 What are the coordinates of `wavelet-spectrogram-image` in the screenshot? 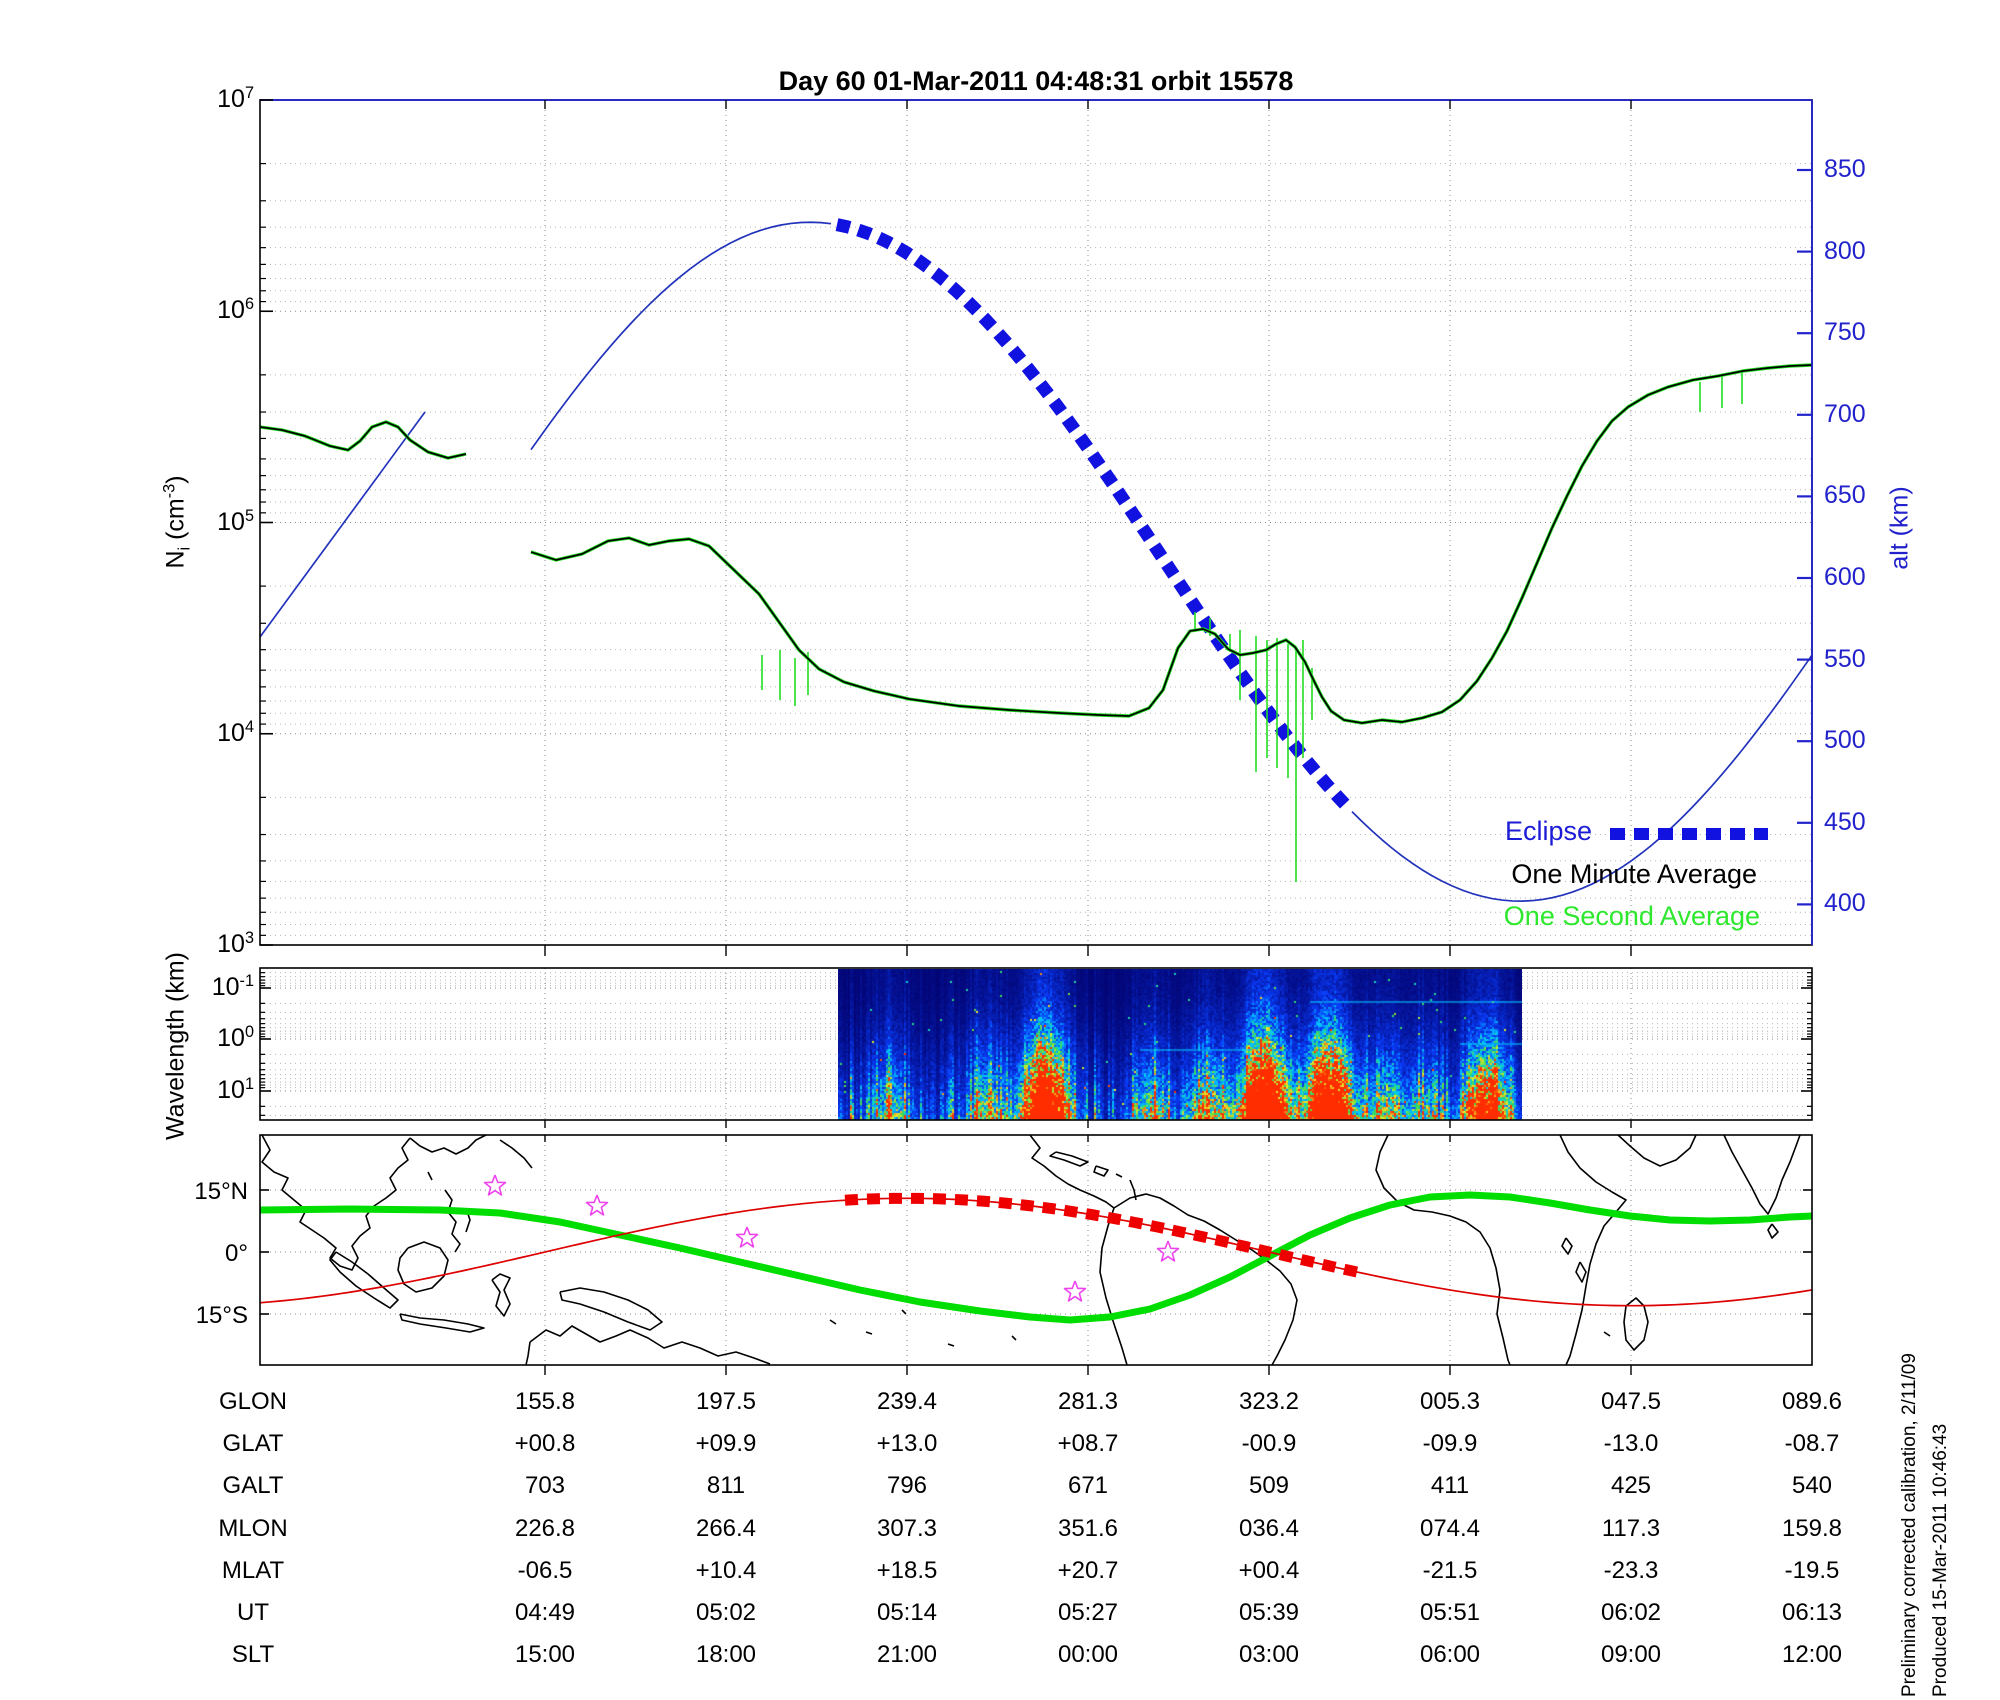 It's located at (1180, 1044).